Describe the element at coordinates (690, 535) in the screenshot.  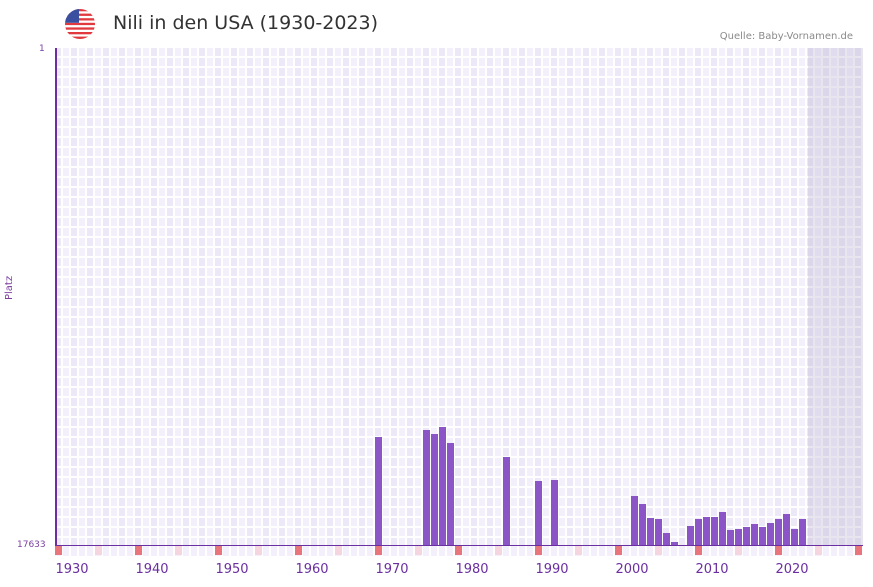
I see `bar-2007` at that location.